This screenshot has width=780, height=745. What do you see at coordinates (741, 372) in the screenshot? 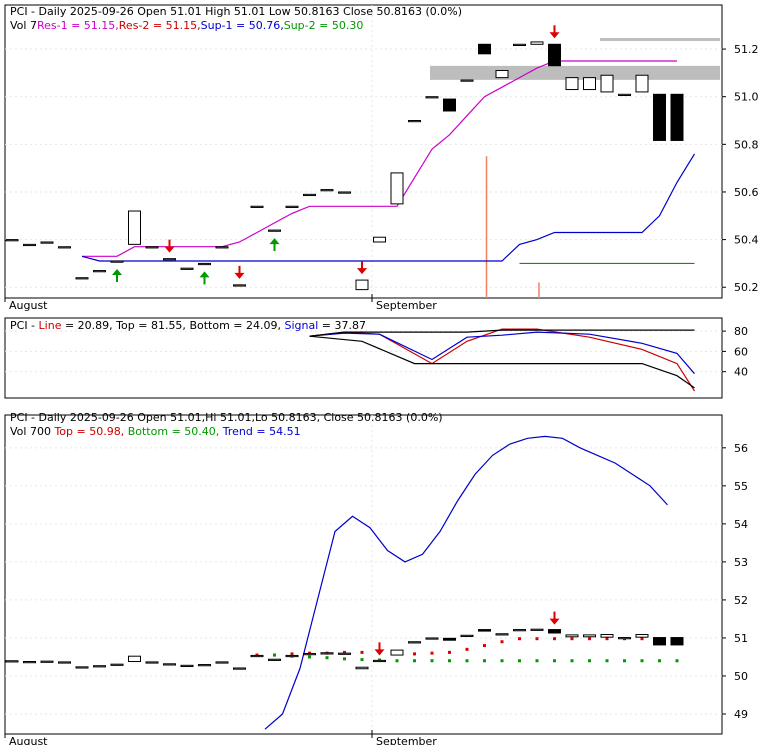
I see `indicator-ytick-label-2: 40` at bounding box center [741, 372].